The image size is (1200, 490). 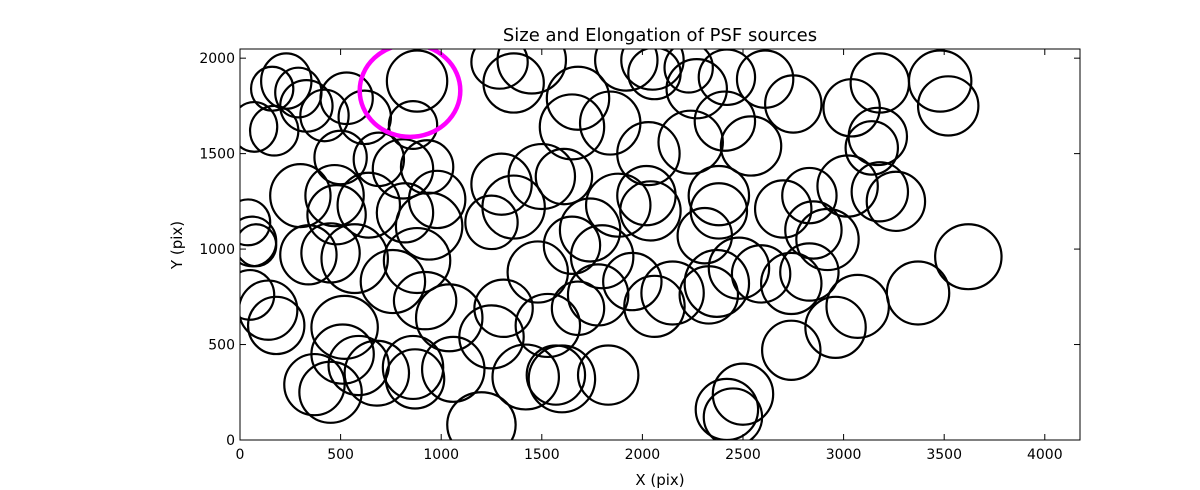 What do you see at coordinates (743, 455) in the screenshot?
I see `x-tick-label: 2500` at bounding box center [743, 455].